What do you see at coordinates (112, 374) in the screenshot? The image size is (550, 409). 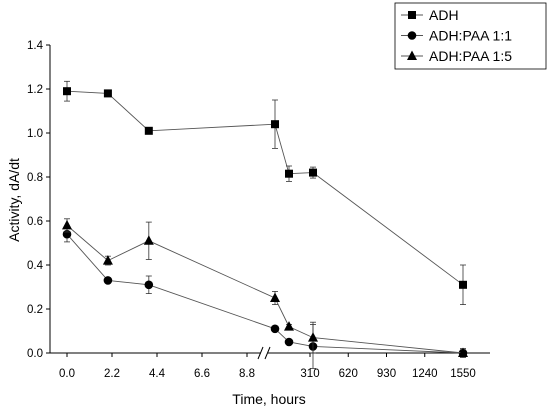 I see `x-tick-label: 2.2` at bounding box center [112, 374].